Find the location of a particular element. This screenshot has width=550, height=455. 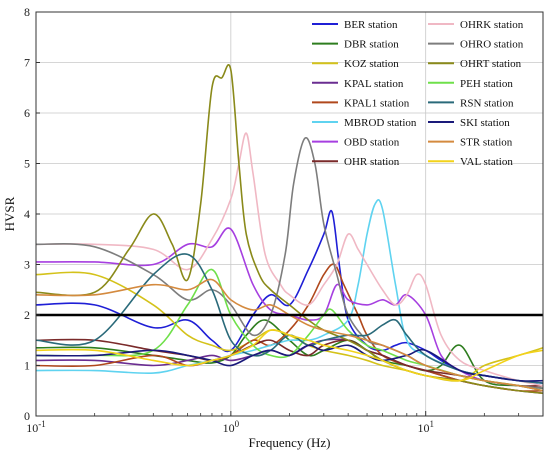

legend-label-str-station: STR station is located at coordinates (486, 143).